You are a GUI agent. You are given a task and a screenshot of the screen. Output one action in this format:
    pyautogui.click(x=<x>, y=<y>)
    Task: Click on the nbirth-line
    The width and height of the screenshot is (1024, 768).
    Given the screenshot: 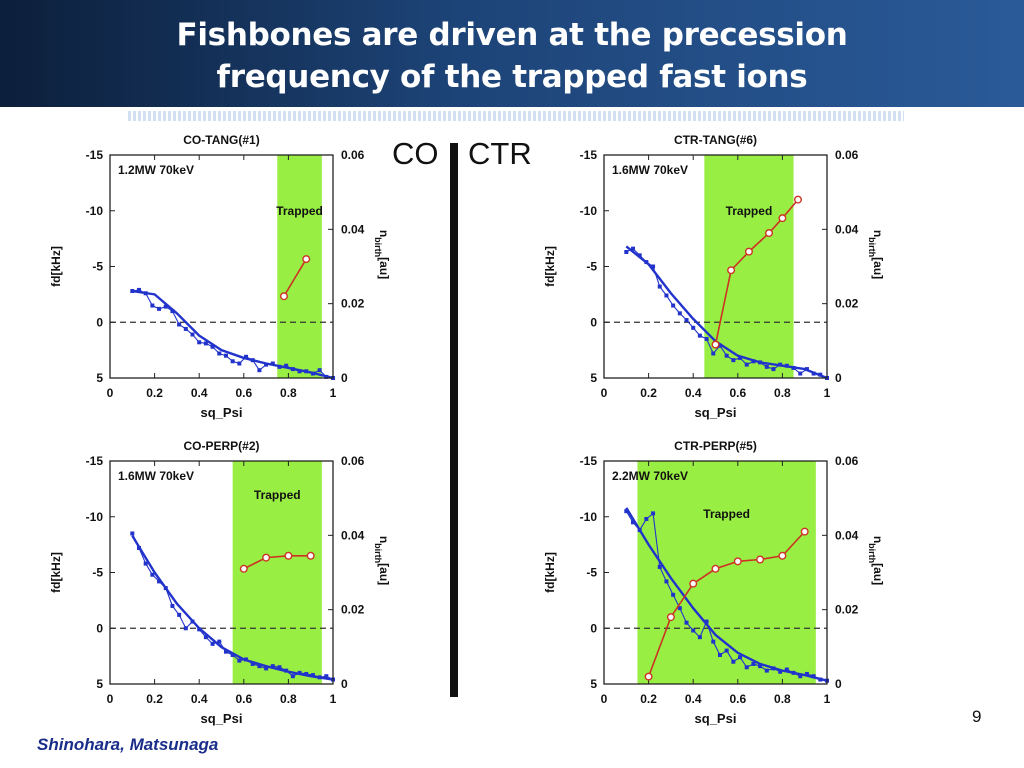 What is the action you would take?
    pyautogui.click(x=277, y=562)
    